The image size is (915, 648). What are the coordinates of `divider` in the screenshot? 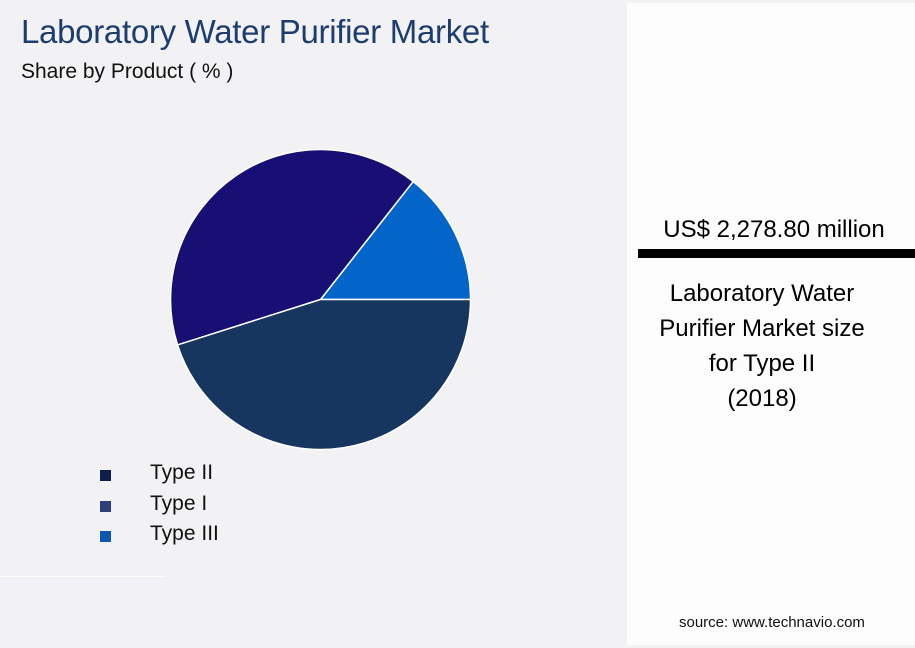 It's located at (82, 576).